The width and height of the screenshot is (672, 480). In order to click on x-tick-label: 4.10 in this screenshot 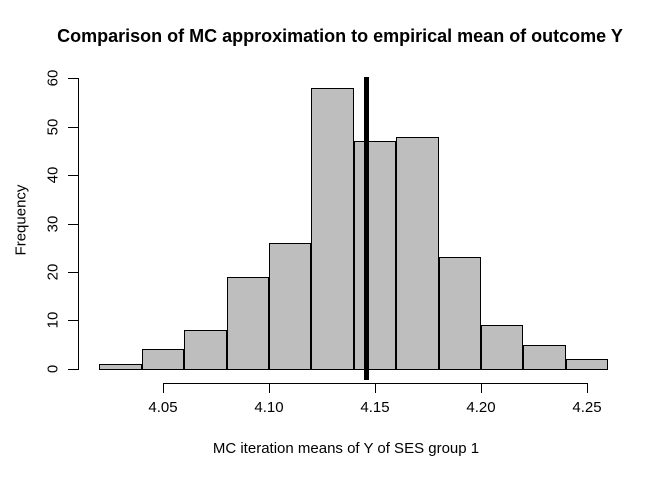, I will do `click(269, 407)`.